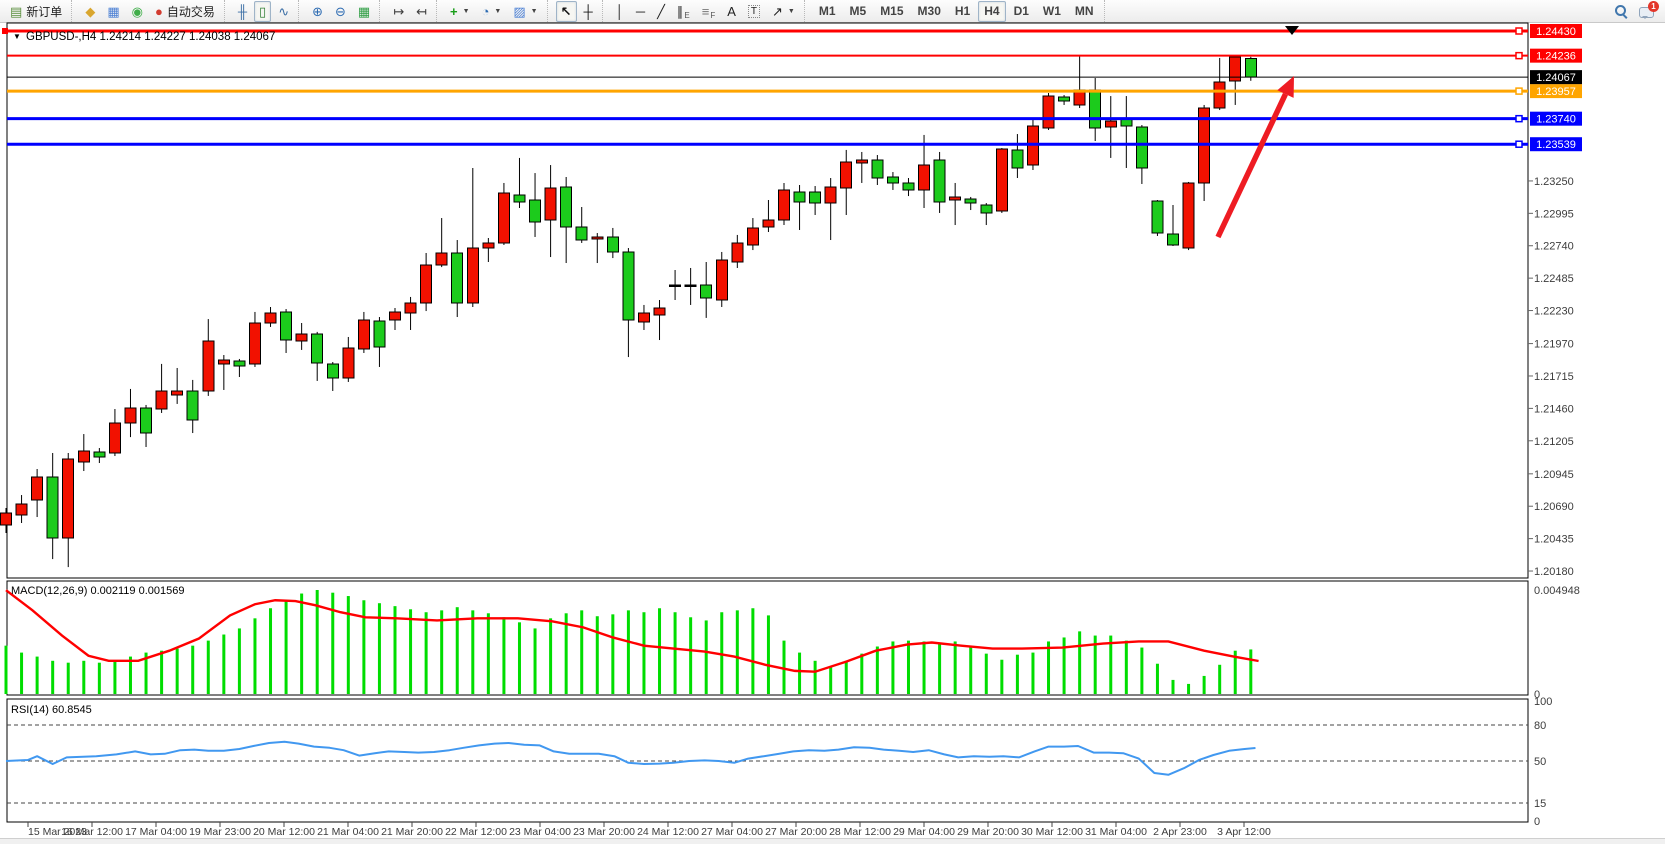 The width and height of the screenshot is (1665, 844). Describe the element at coordinates (51, 710) in the screenshot. I see `rsi-label: RSI(14) 60.8545` at that location.